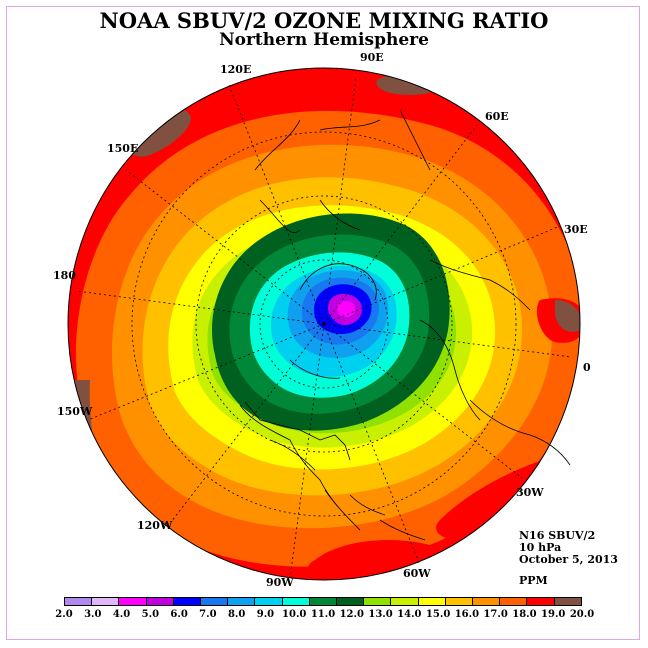 This screenshot has width=648, height=648. I want to click on eurasia-coast, so click(475, 340).